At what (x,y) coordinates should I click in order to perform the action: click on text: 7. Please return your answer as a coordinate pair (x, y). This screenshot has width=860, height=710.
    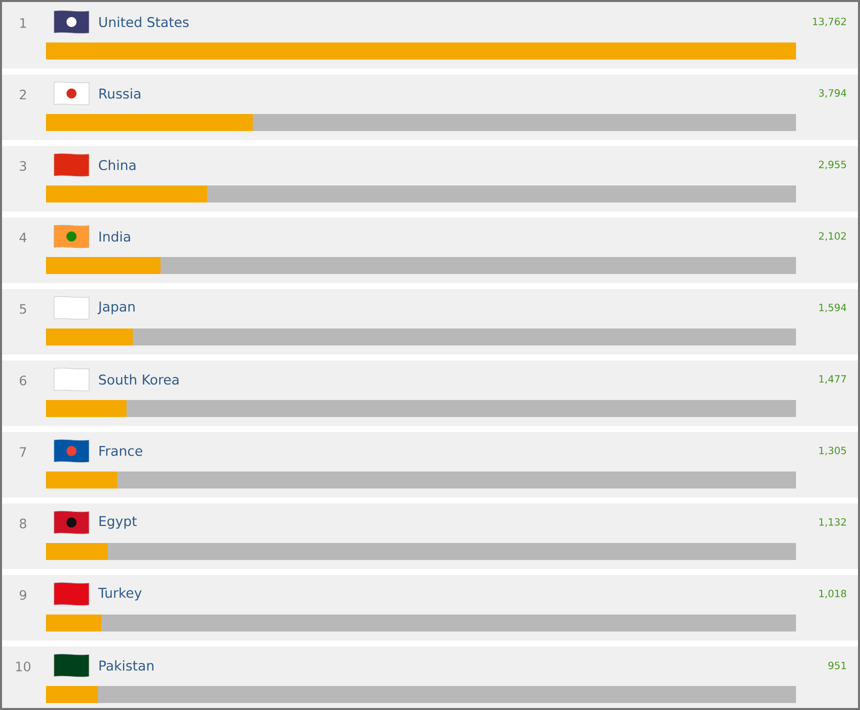
    Looking at the image, I should click on (23, 452).